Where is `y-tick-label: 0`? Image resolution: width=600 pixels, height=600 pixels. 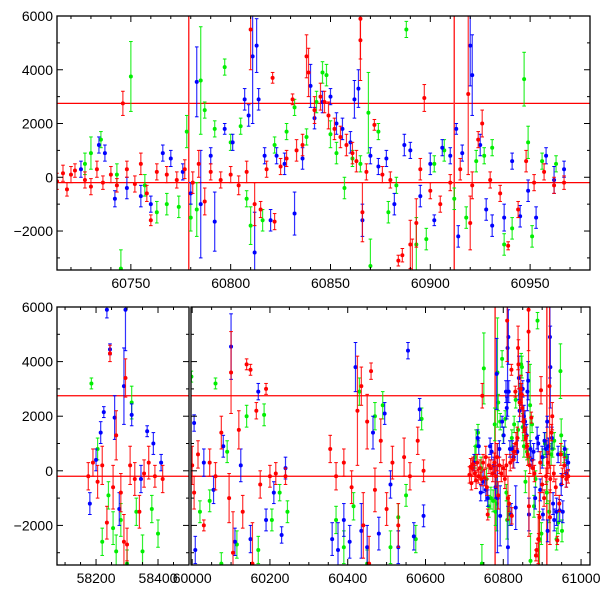
y-tick-label: 0 is located at coordinates (49, 177).